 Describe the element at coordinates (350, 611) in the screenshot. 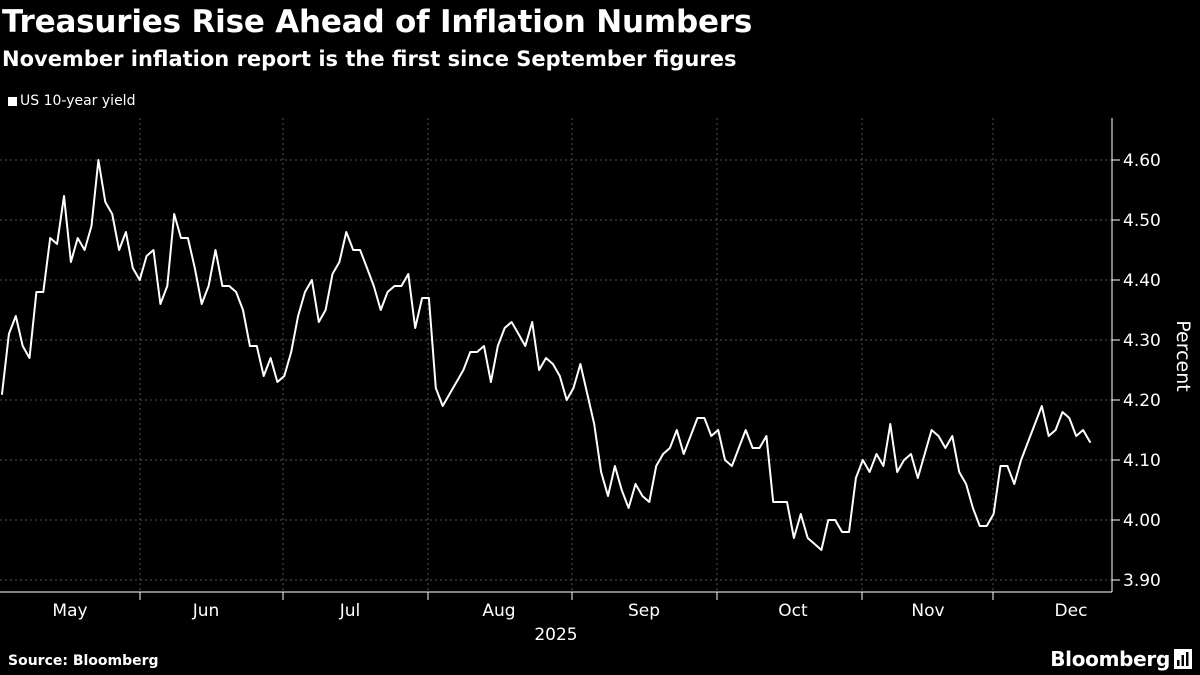

I see `x-tick-label: Jul` at that location.